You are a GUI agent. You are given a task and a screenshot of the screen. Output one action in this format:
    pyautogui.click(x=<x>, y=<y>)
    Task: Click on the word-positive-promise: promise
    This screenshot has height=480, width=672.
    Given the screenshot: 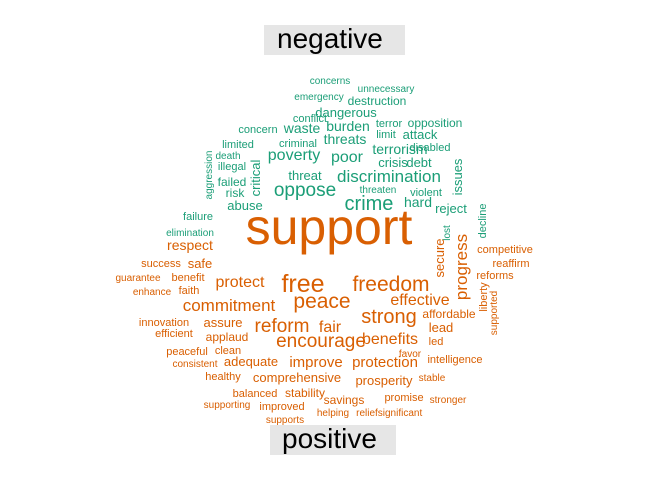 What is the action you would take?
    pyautogui.click(x=403, y=398)
    